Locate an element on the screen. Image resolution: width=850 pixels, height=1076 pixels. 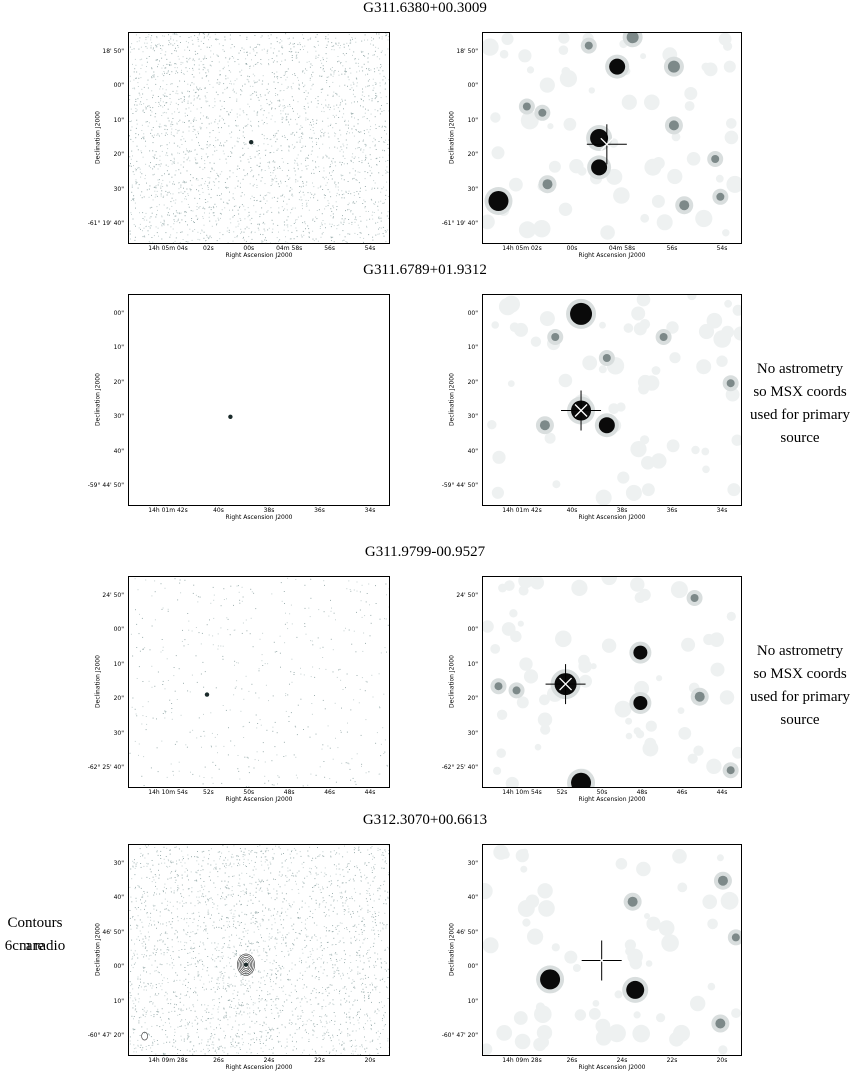
x-tick-label: 50s is located at coordinates (249, 792).